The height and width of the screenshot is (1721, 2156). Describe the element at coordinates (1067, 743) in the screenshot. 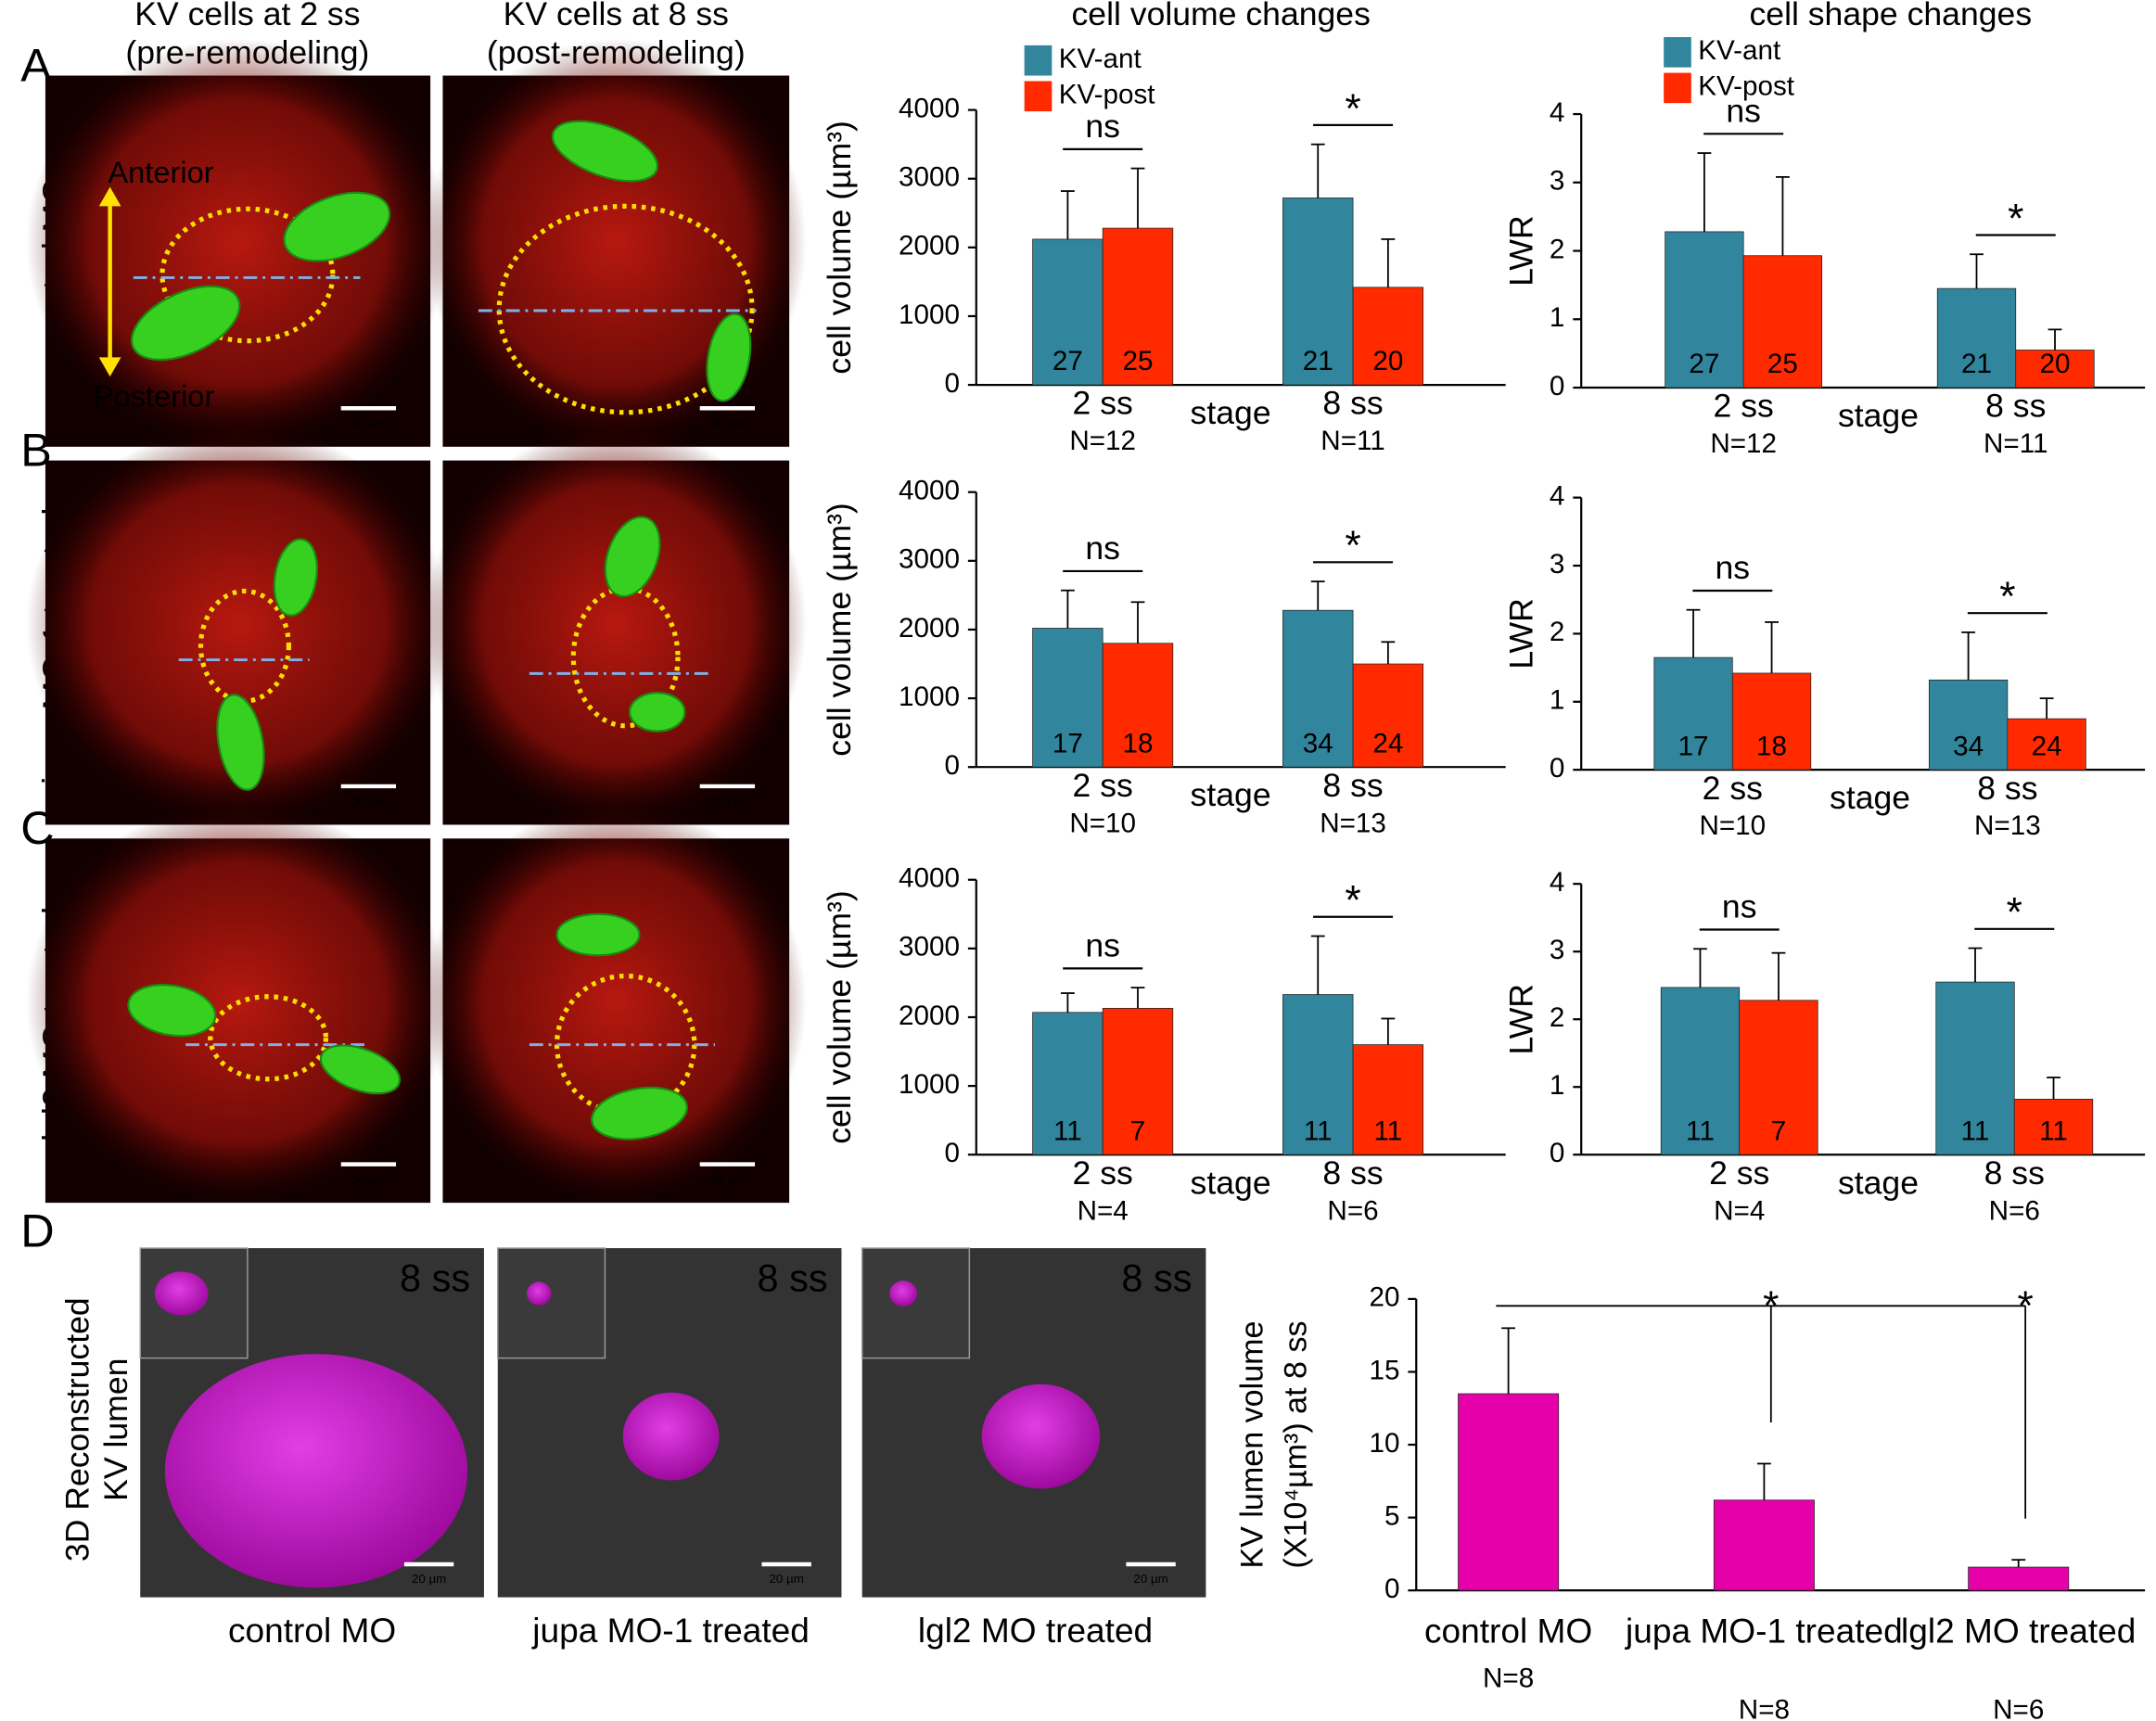

I see `bar-count: 17` at that location.